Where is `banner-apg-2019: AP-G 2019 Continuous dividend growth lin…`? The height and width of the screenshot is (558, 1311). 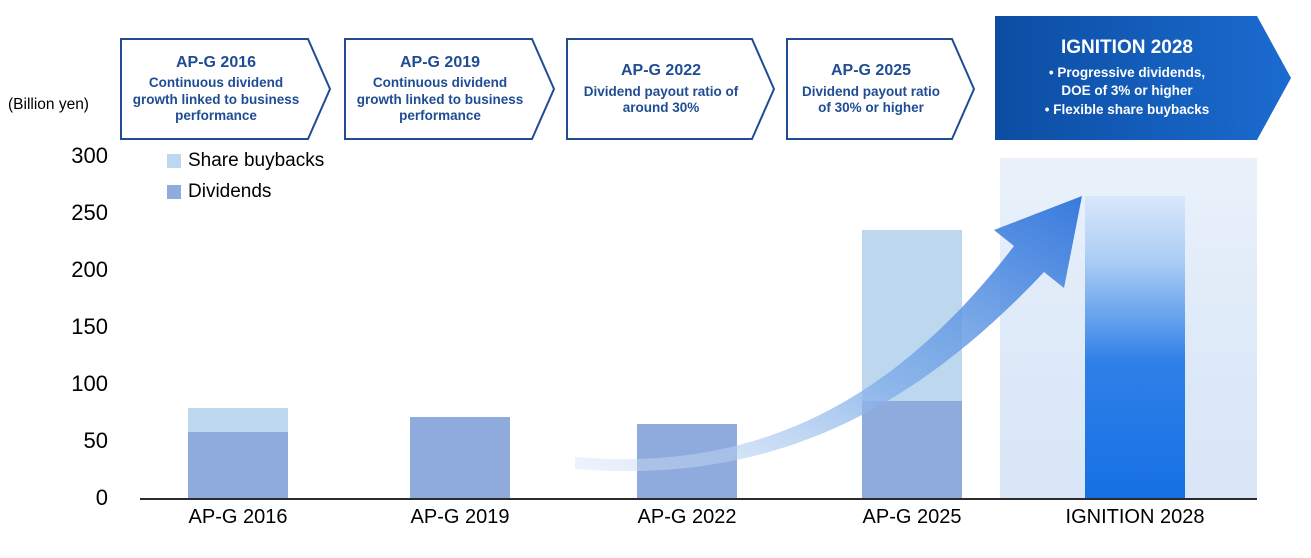
banner-apg-2019: AP-G 2019 Continuous dividend growth lin… is located at coordinates (450, 89).